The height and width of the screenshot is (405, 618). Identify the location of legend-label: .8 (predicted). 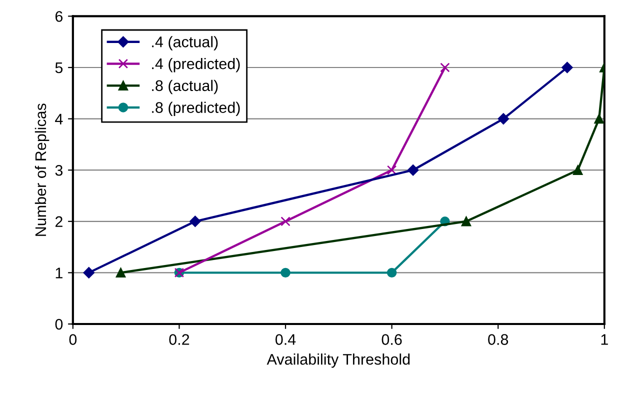
(196, 109).